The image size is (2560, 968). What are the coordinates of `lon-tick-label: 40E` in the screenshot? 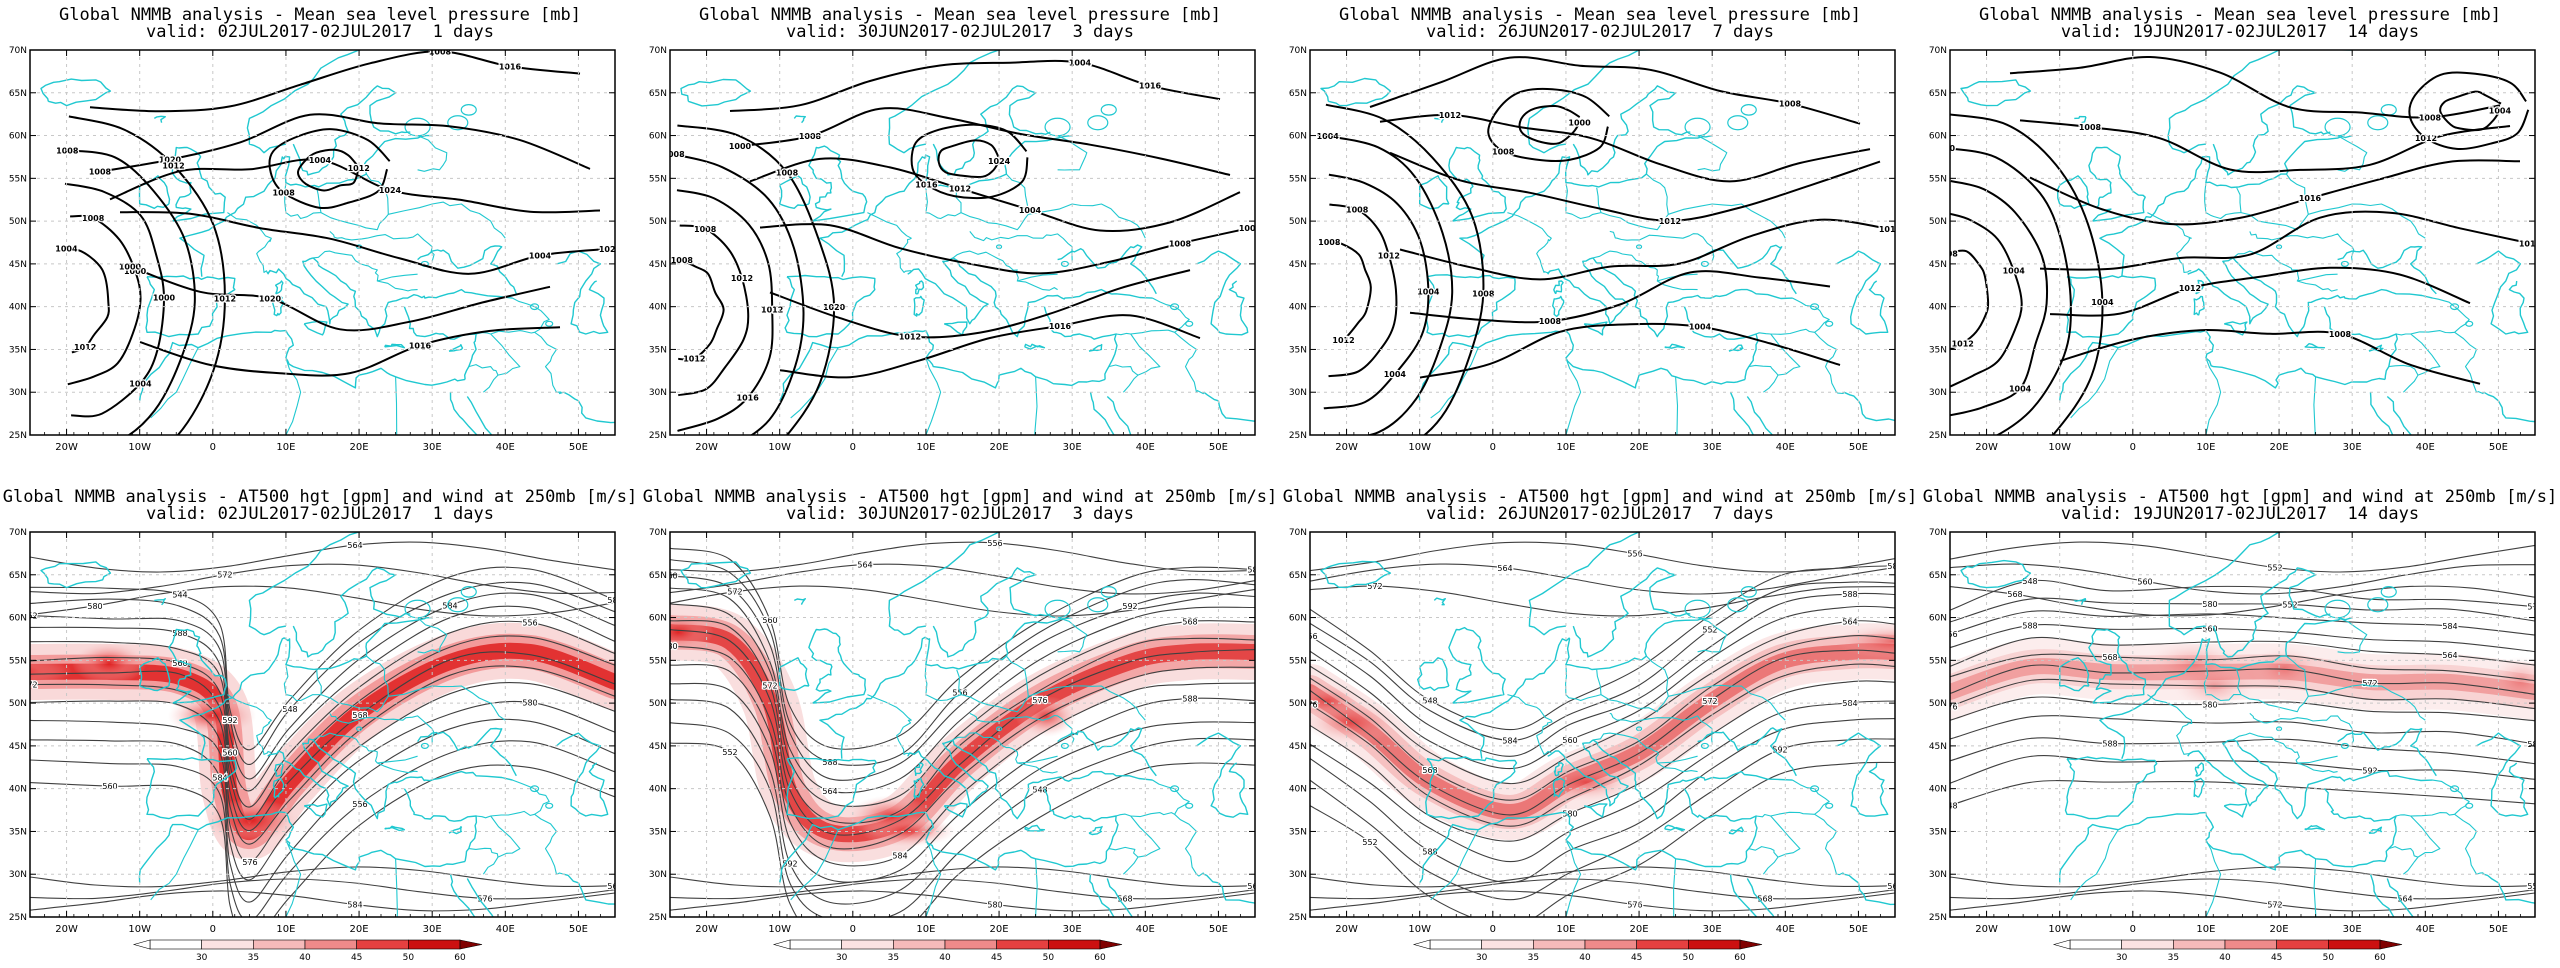 It's located at (505, 447).